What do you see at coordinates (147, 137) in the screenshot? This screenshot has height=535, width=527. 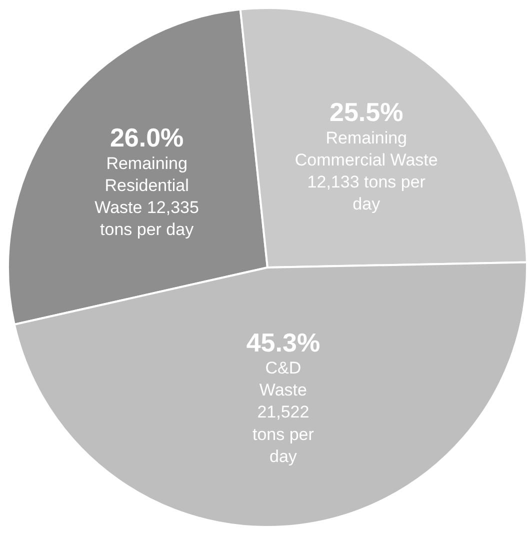 I see `data-label: 26.0%` at bounding box center [147, 137].